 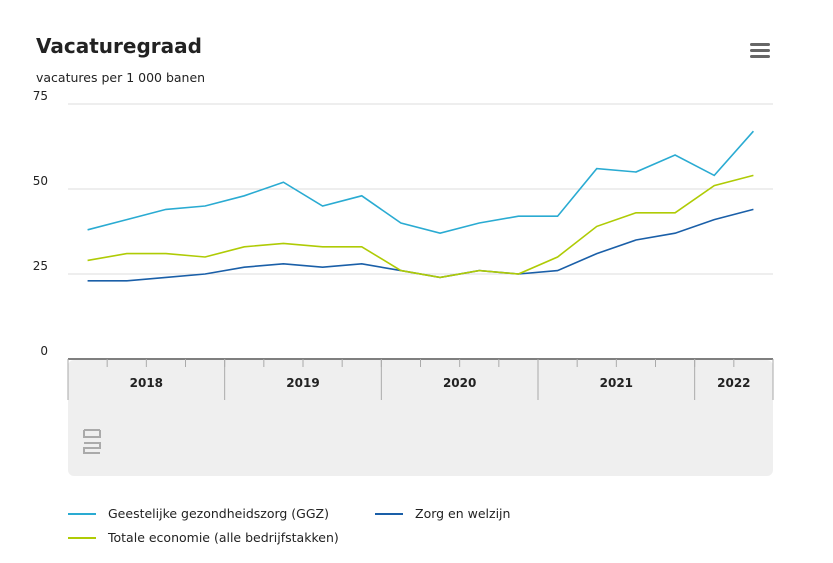 What do you see at coordinates (223, 537) in the screenshot?
I see `legend-label: Totale economie (alle bedrijfstakken)` at bounding box center [223, 537].